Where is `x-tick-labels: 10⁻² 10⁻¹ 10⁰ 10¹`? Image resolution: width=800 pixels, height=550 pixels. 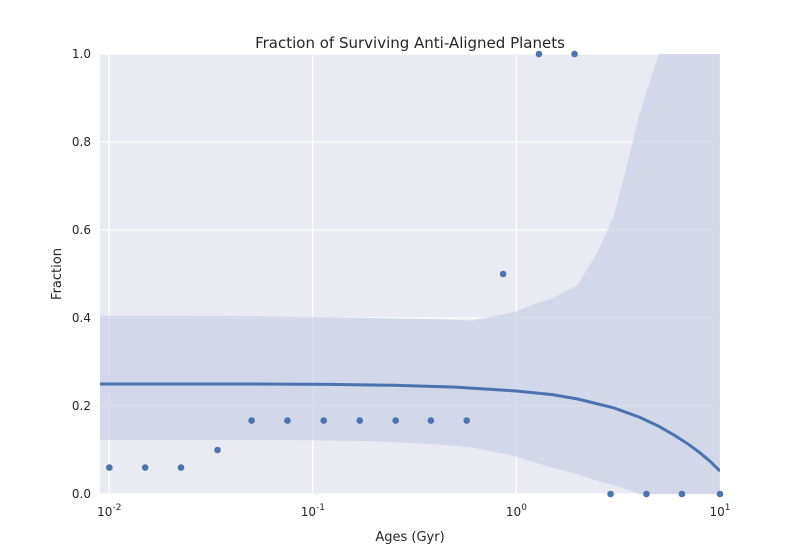
x-tick-labels: 10⁻² 10⁻¹ 10⁰ 10¹ is located at coordinates (413, 511).